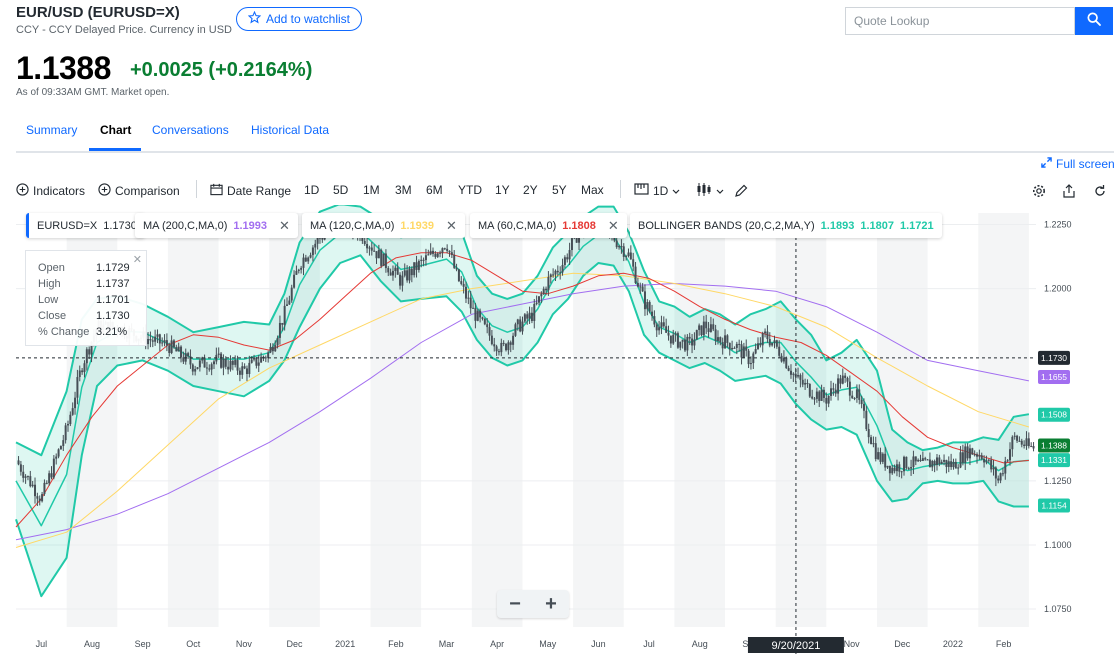 This screenshot has width=1119, height=657. What do you see at coordinates (559, 190) in the screenshot?
I see `range-5y-button: 5Y` at bounding box center [559, 190].